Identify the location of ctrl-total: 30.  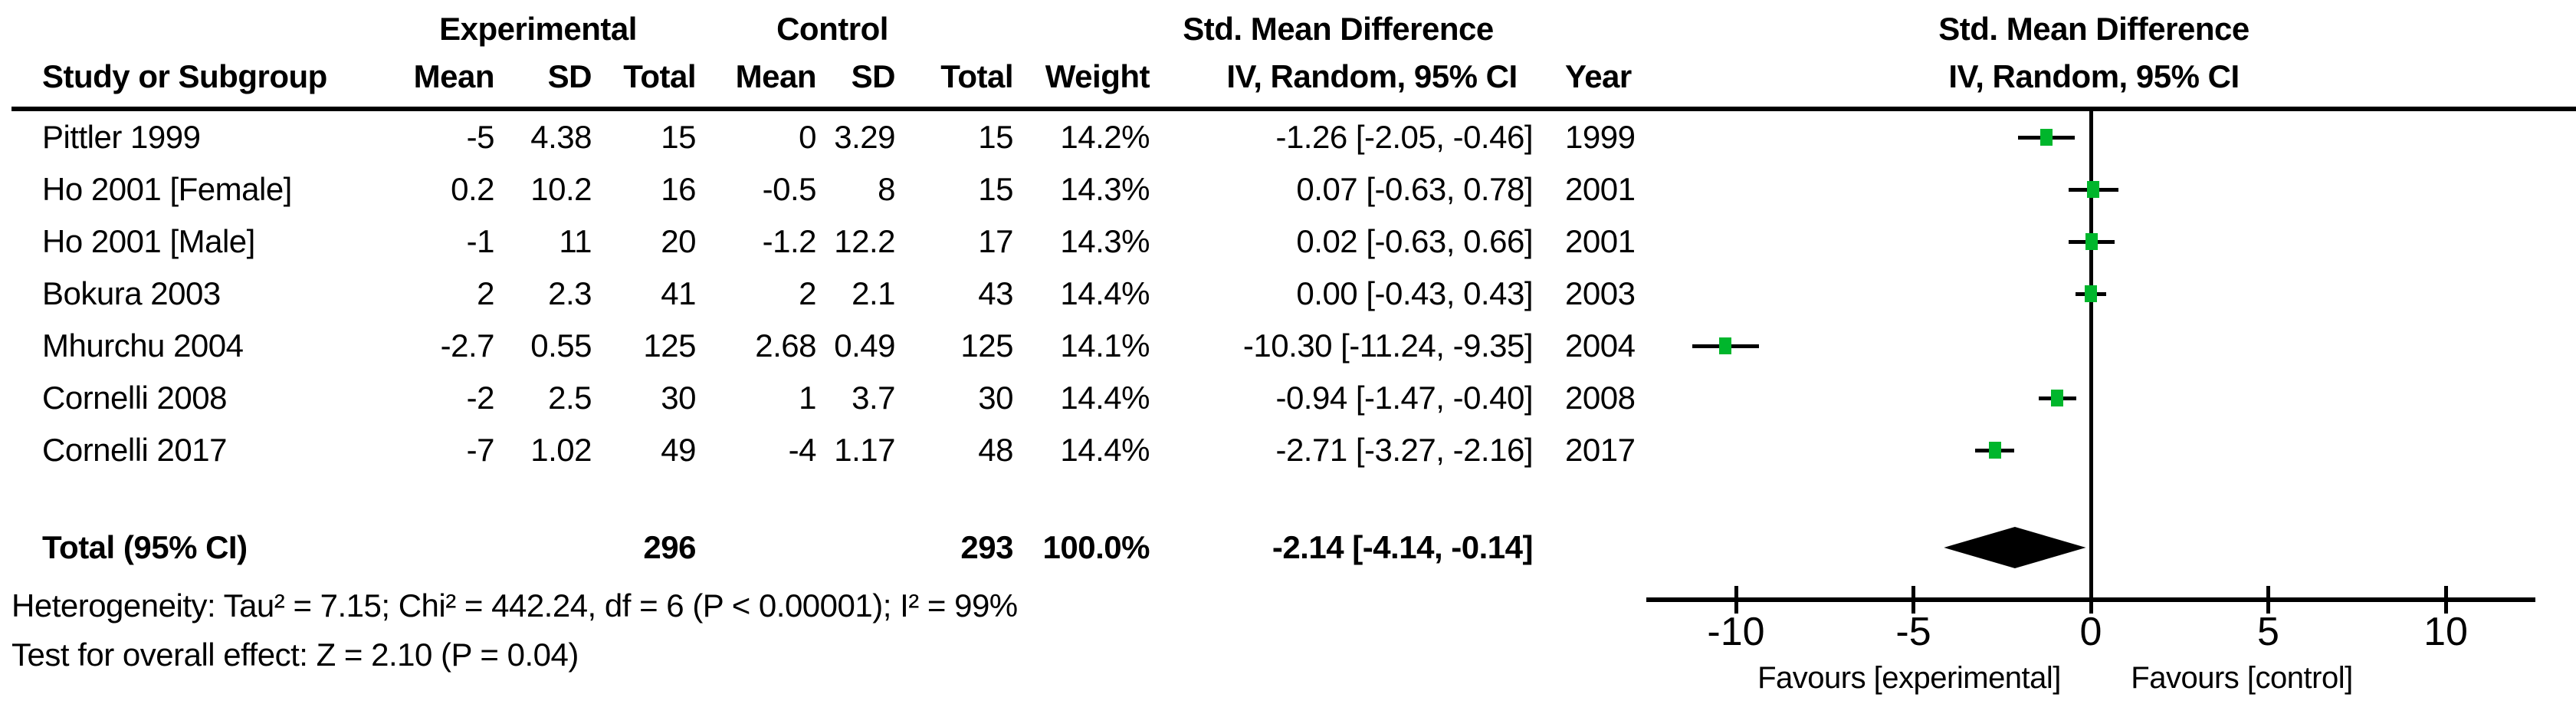
(995, 398).